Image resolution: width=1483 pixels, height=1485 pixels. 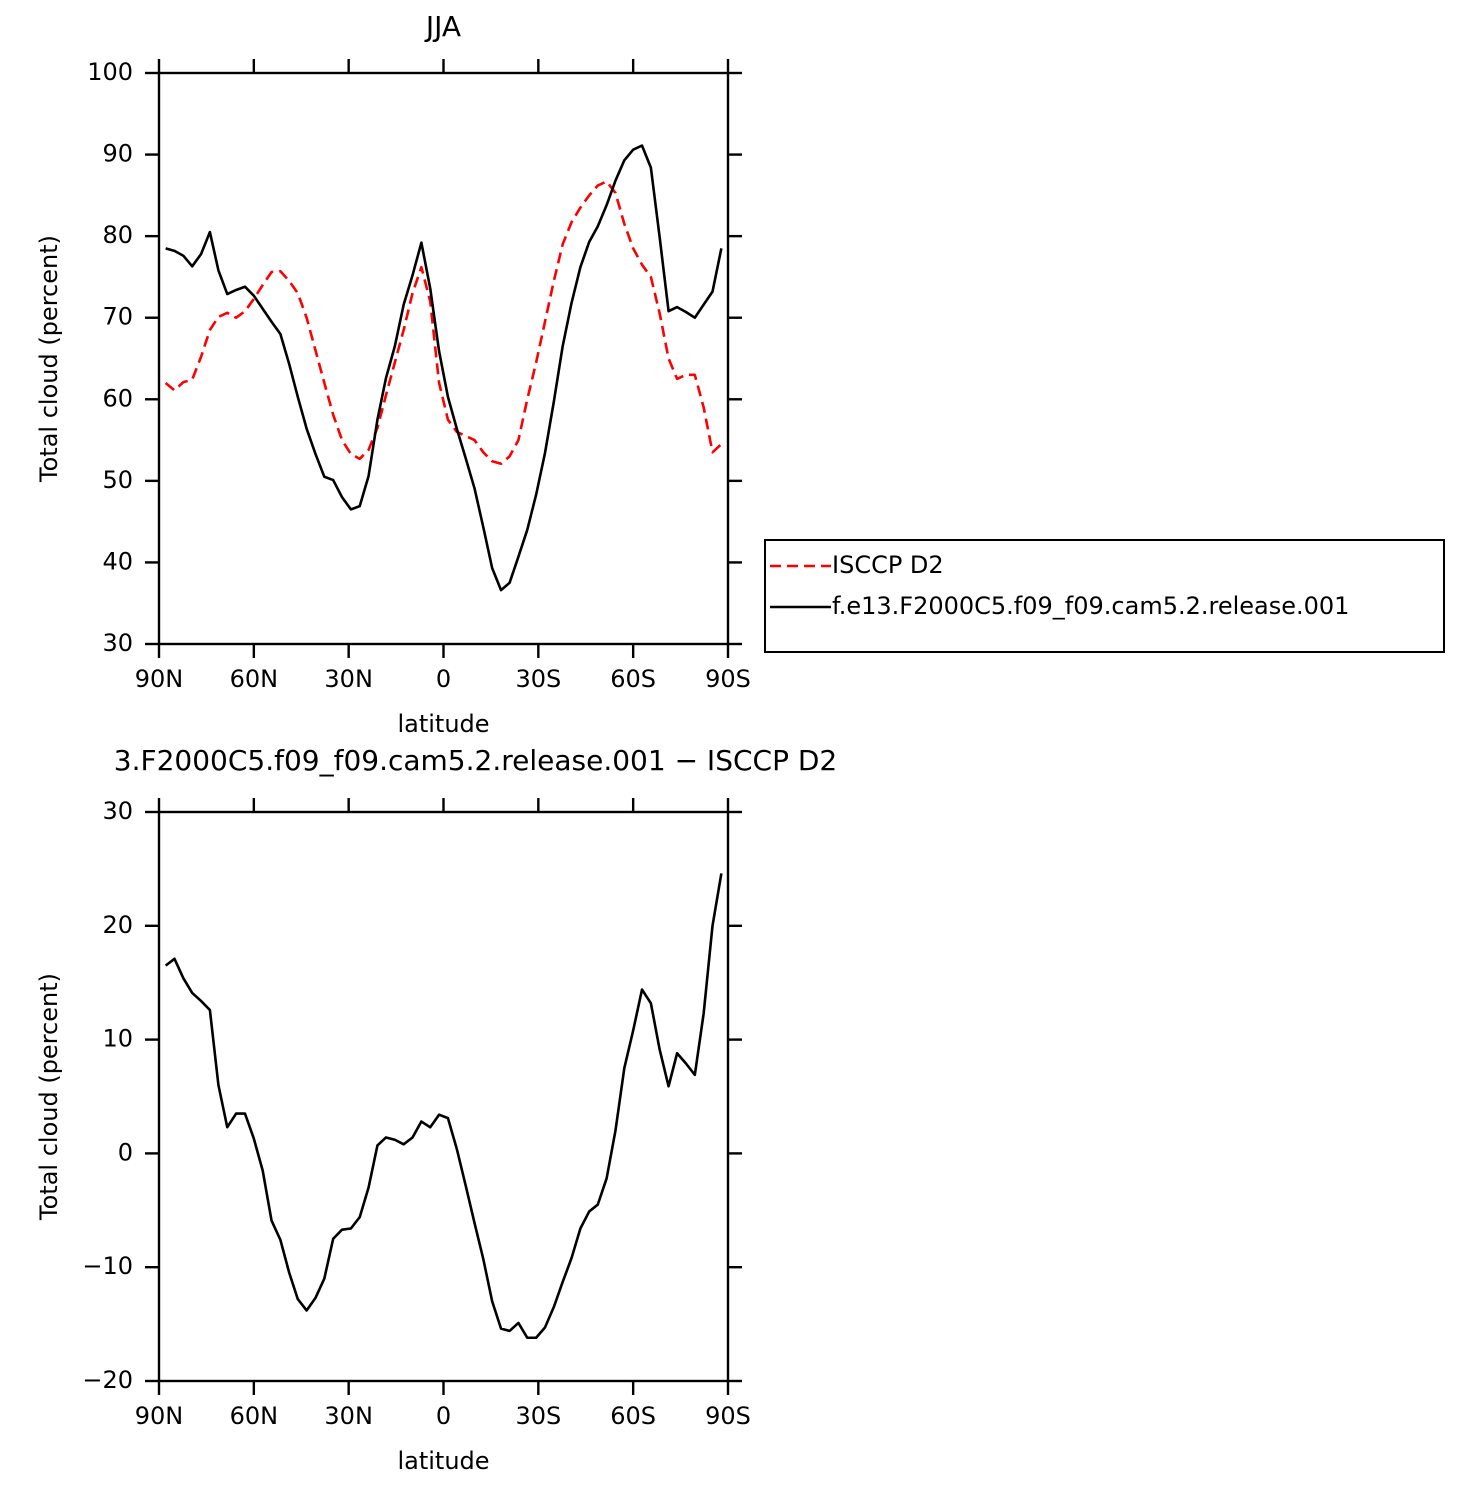 I want to click on y-tick-label: 80, so click(x=117, y=235).